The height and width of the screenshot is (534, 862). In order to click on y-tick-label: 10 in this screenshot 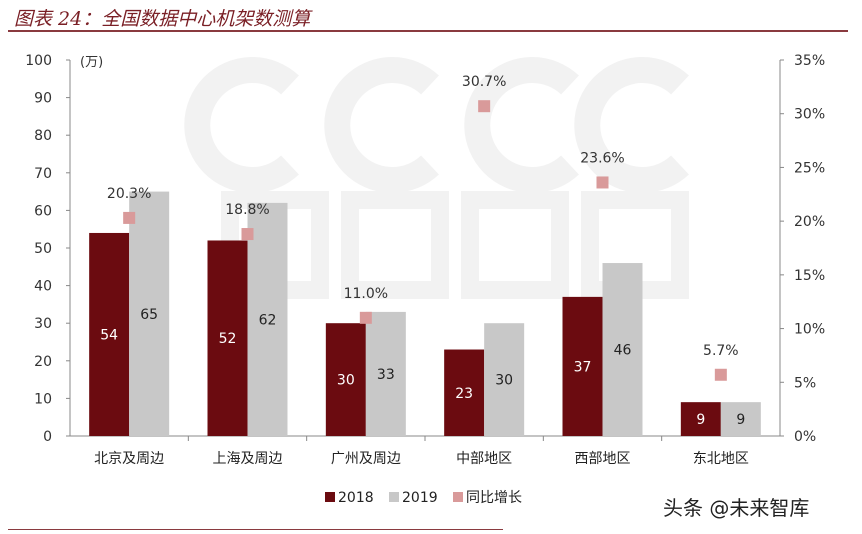, I will do `click(43, 399)`.